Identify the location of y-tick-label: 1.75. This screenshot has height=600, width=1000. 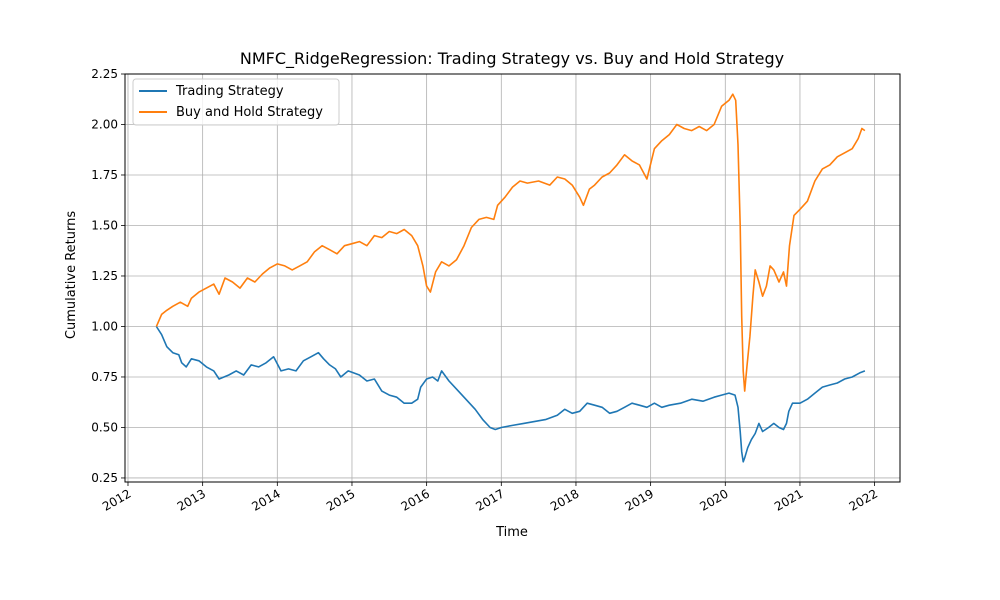
(104, 175).